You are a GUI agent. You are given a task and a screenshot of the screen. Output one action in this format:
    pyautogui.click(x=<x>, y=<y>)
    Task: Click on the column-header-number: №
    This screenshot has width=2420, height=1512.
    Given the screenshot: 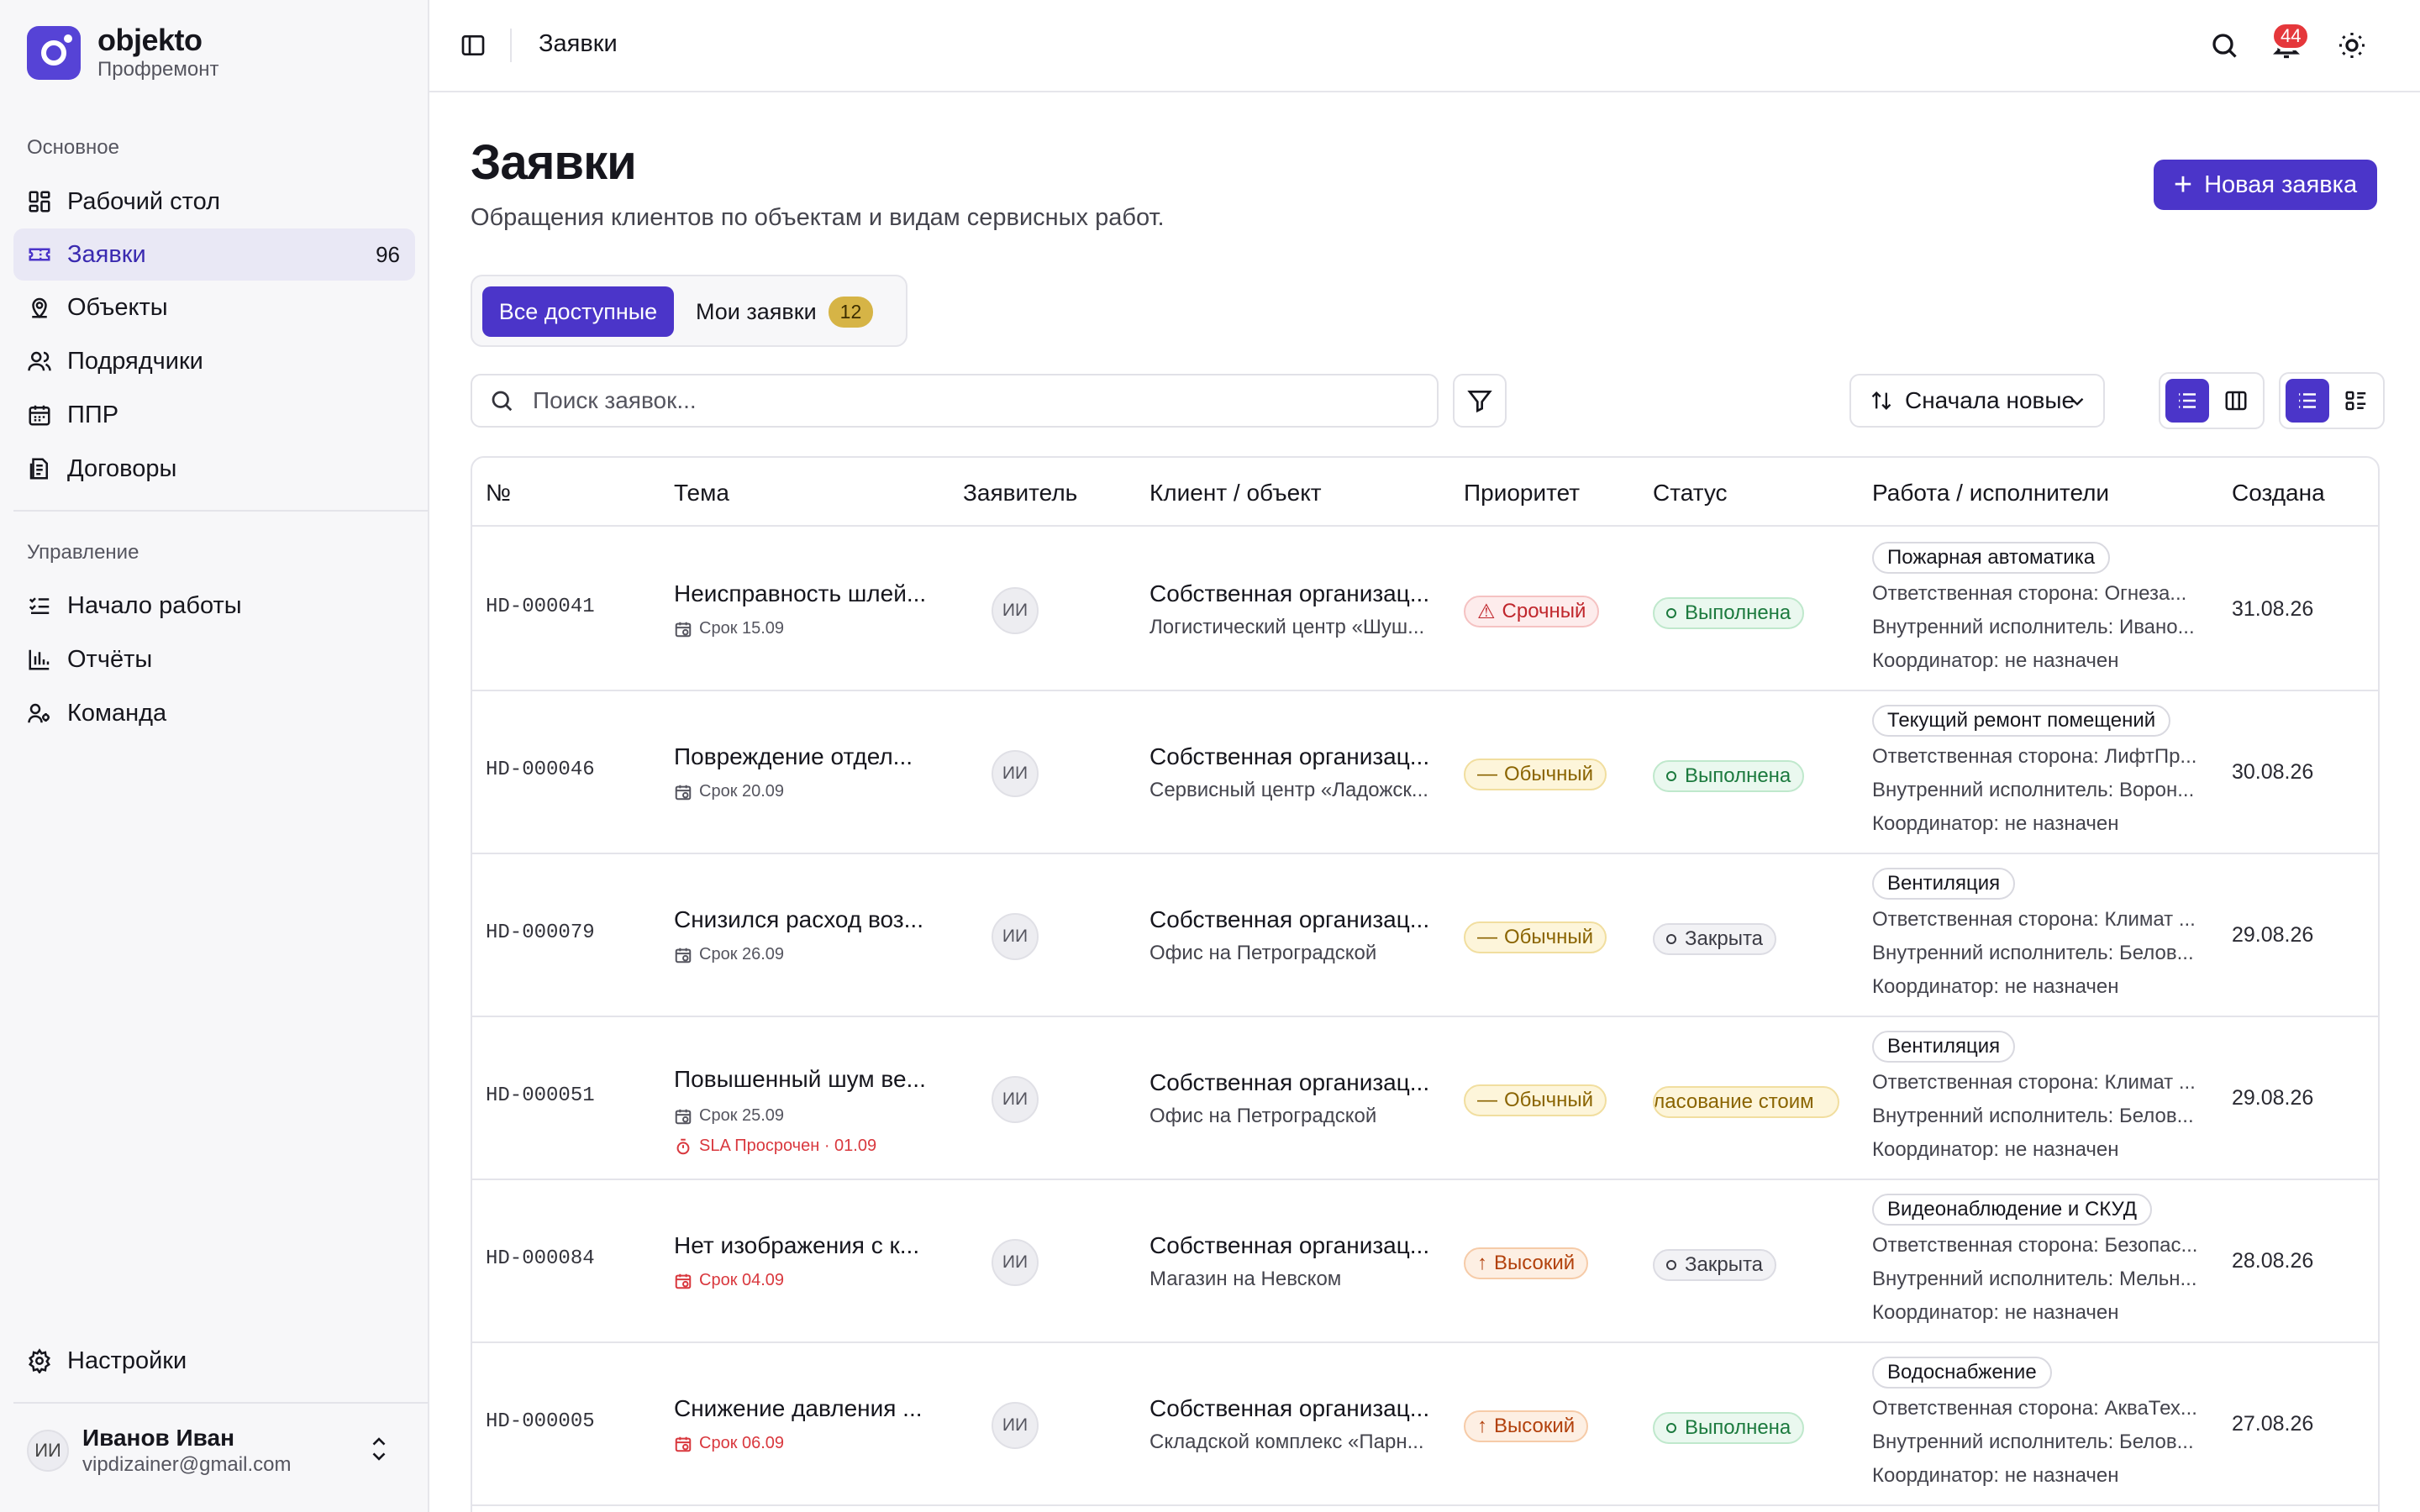 What is the action you would take?
    pyautogui.click(x=499, y=493)
    